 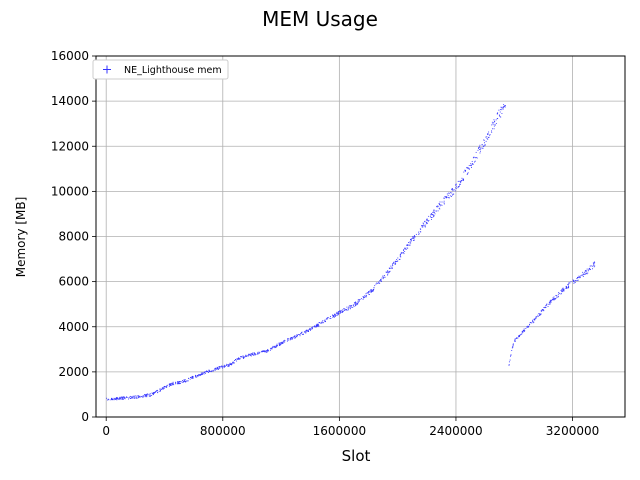 What do you see at coordinates (70, 56) in the screenshot?
I see `y-tick-label: 16000` at bounding box center [70, 56].